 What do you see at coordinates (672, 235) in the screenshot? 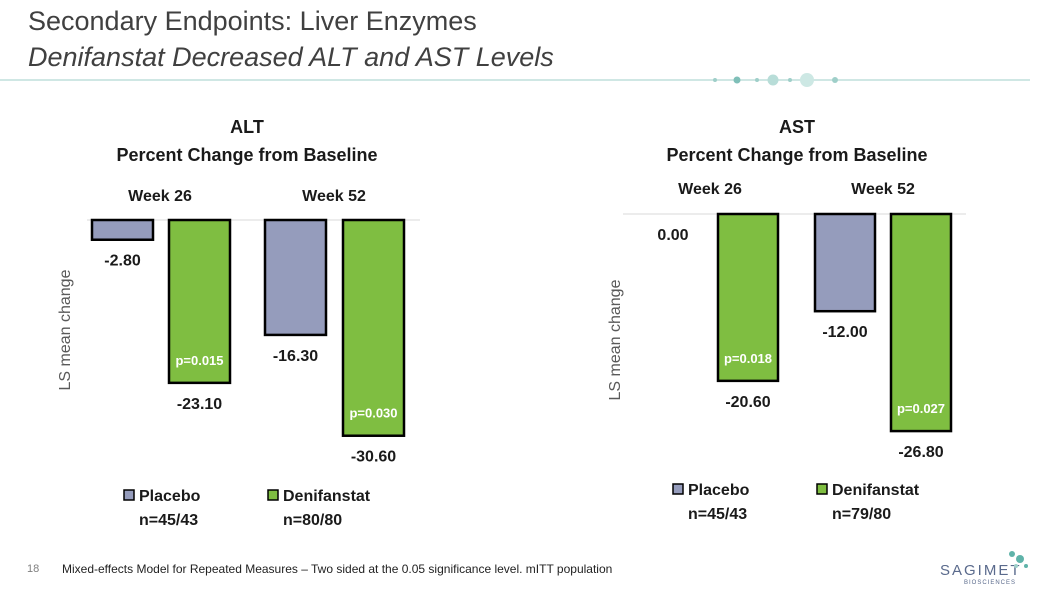
I see `data-label: 0.00` at bounding box center [672, 235].